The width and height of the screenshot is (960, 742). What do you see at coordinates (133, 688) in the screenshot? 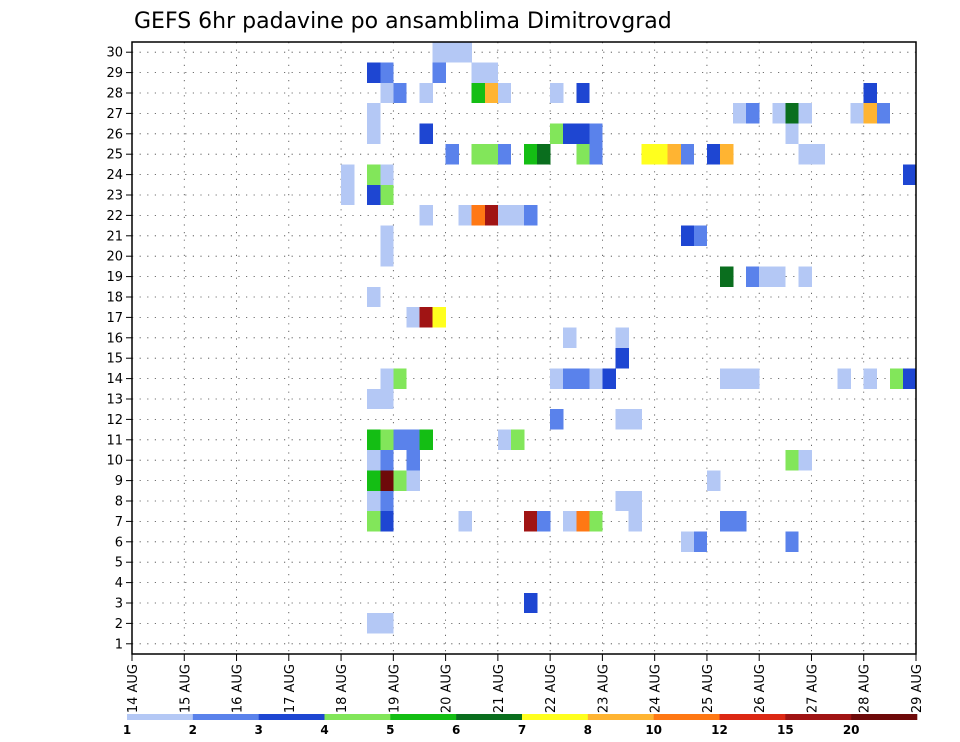
I see `x-tick-label: 14 AUG` at bounding box center [133, 688].